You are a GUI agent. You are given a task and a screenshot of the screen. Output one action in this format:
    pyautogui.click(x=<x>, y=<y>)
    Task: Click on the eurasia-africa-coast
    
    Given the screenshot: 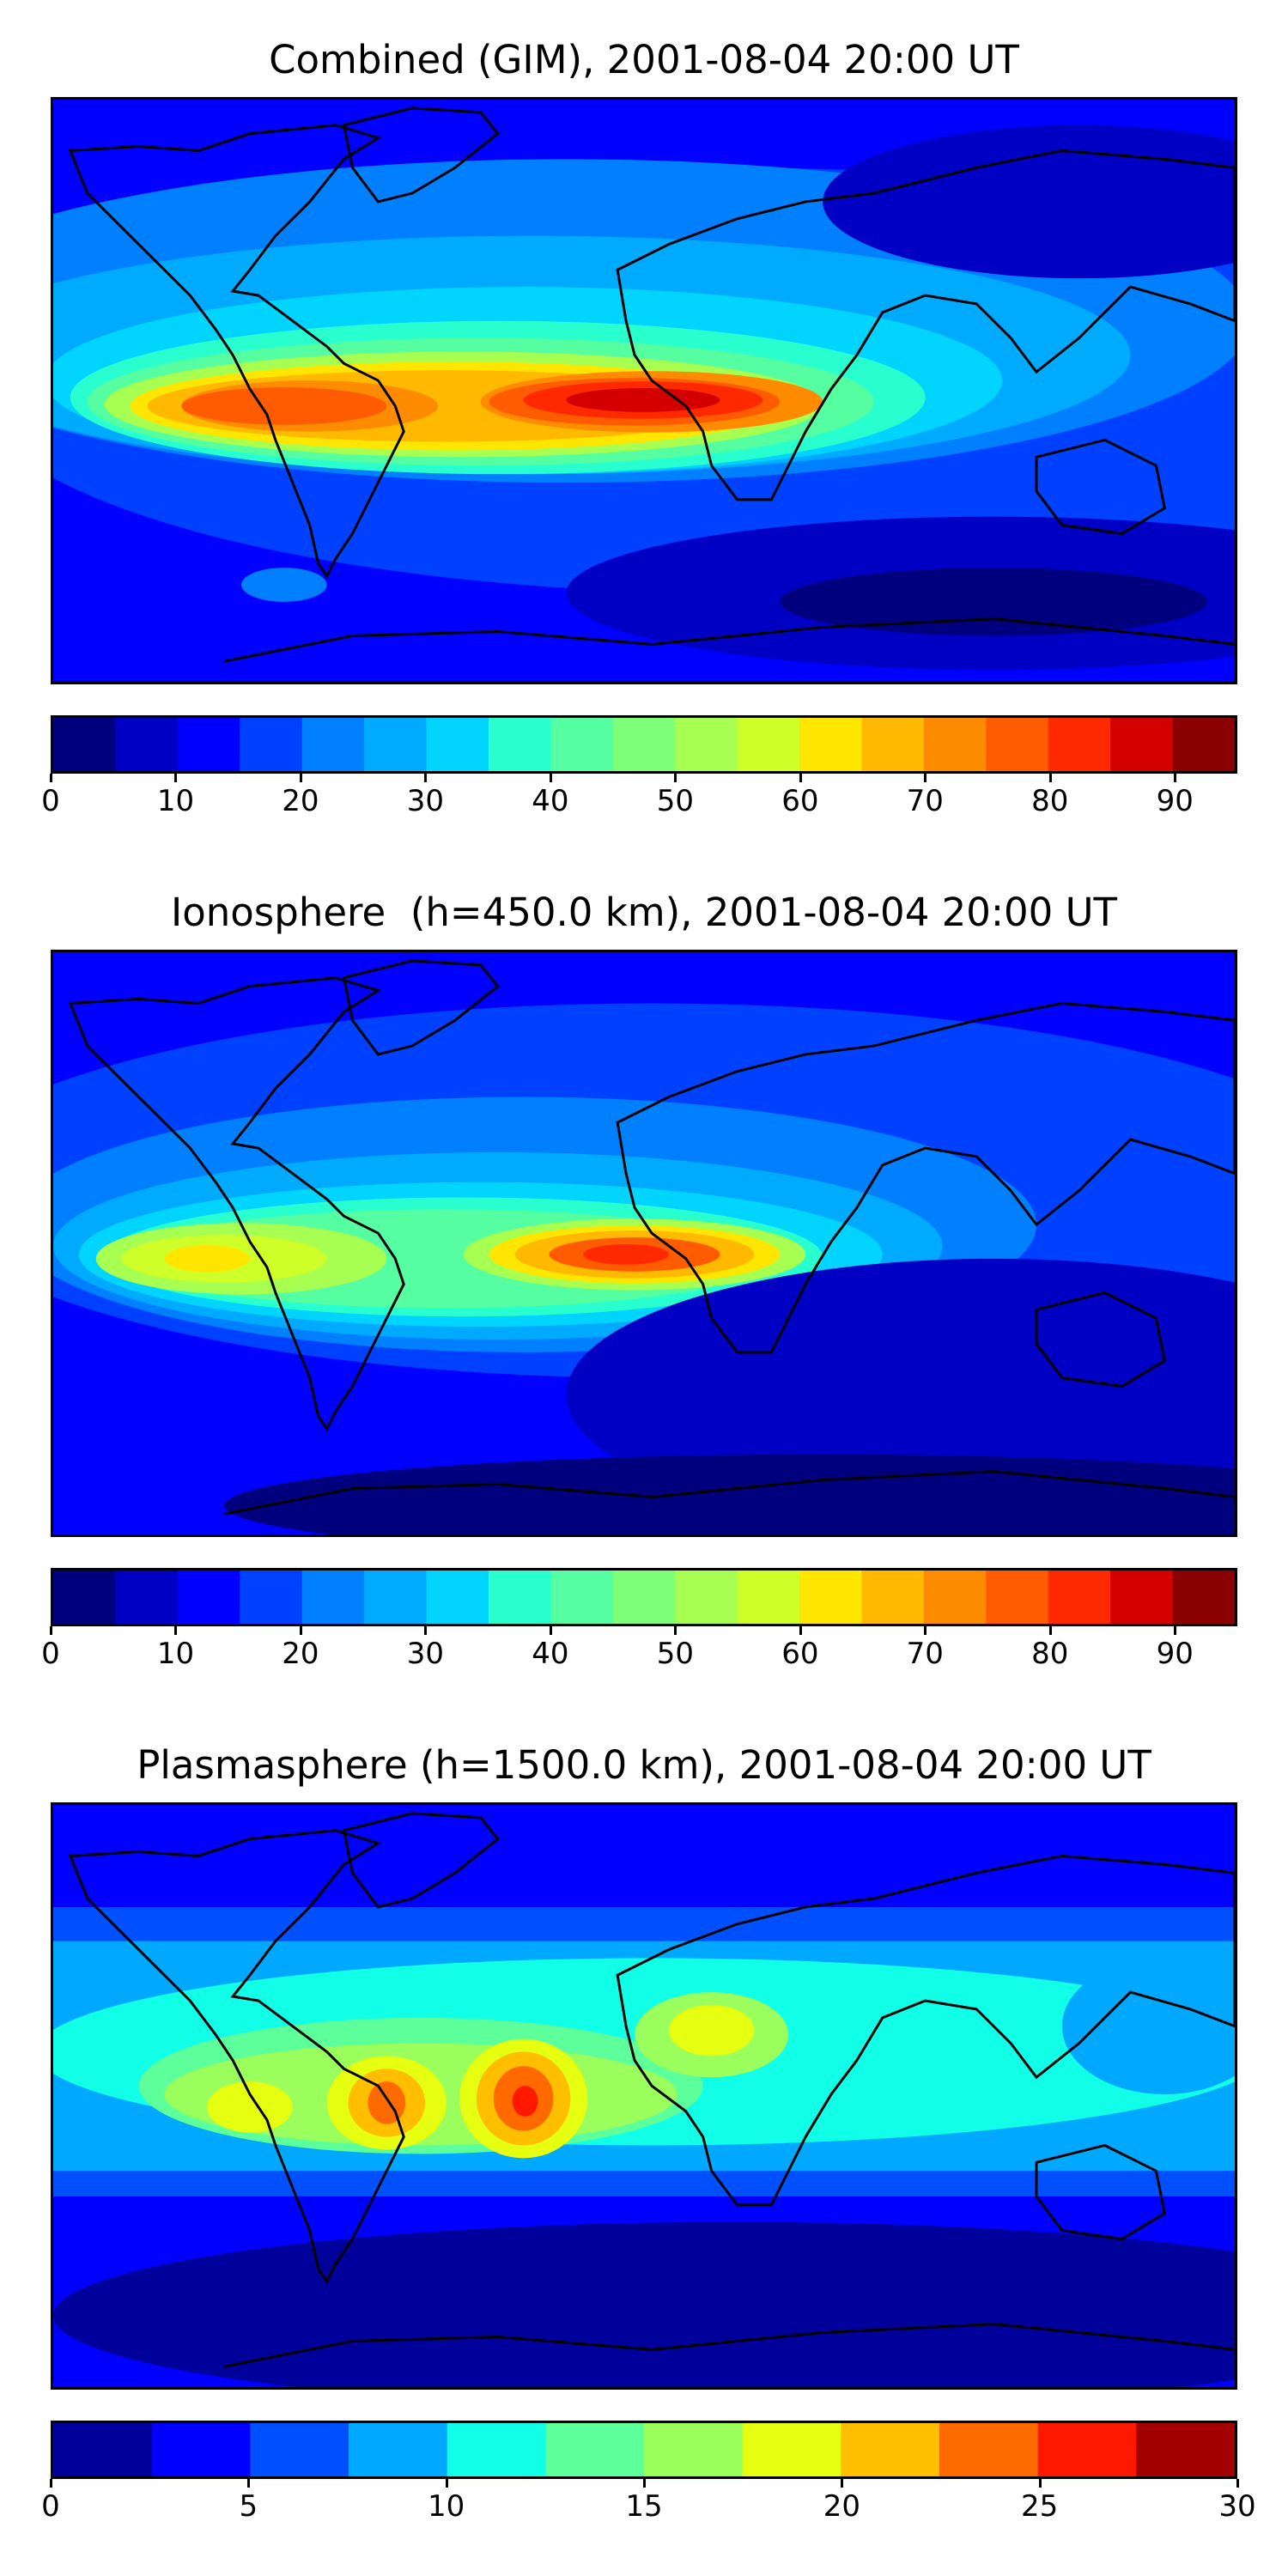 What is the action you would take?
    pyautogui.click(x=925, y=325)
    